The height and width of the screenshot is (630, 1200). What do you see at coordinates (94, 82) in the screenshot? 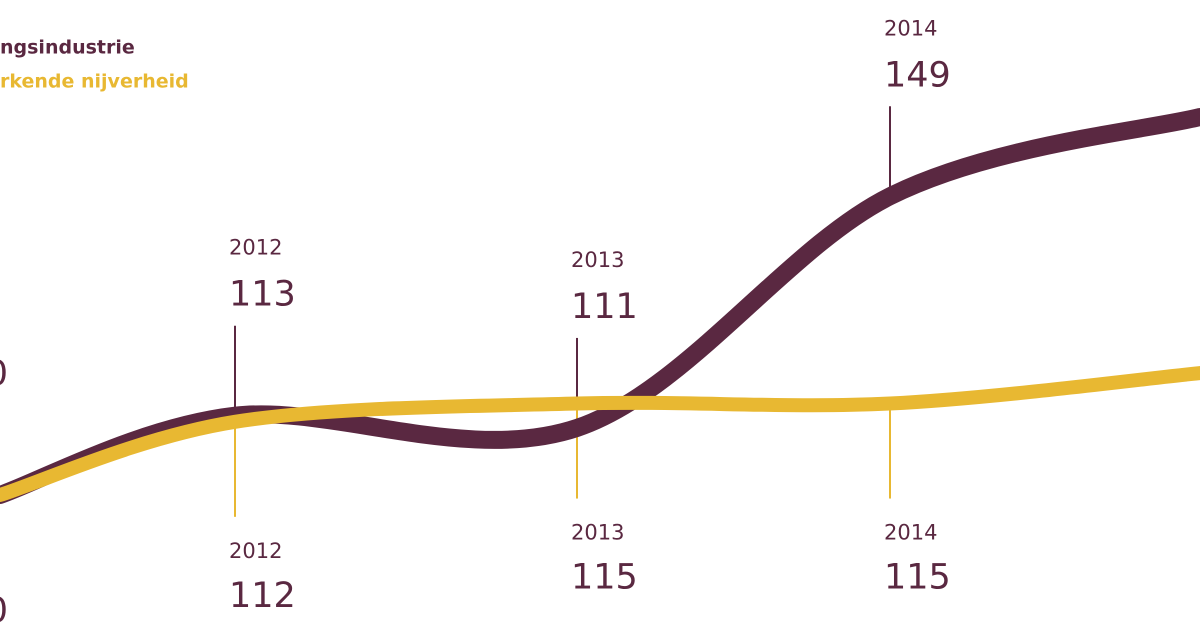
I see `legend-label: rkende nijverheid` at bounding box center [94, 82].